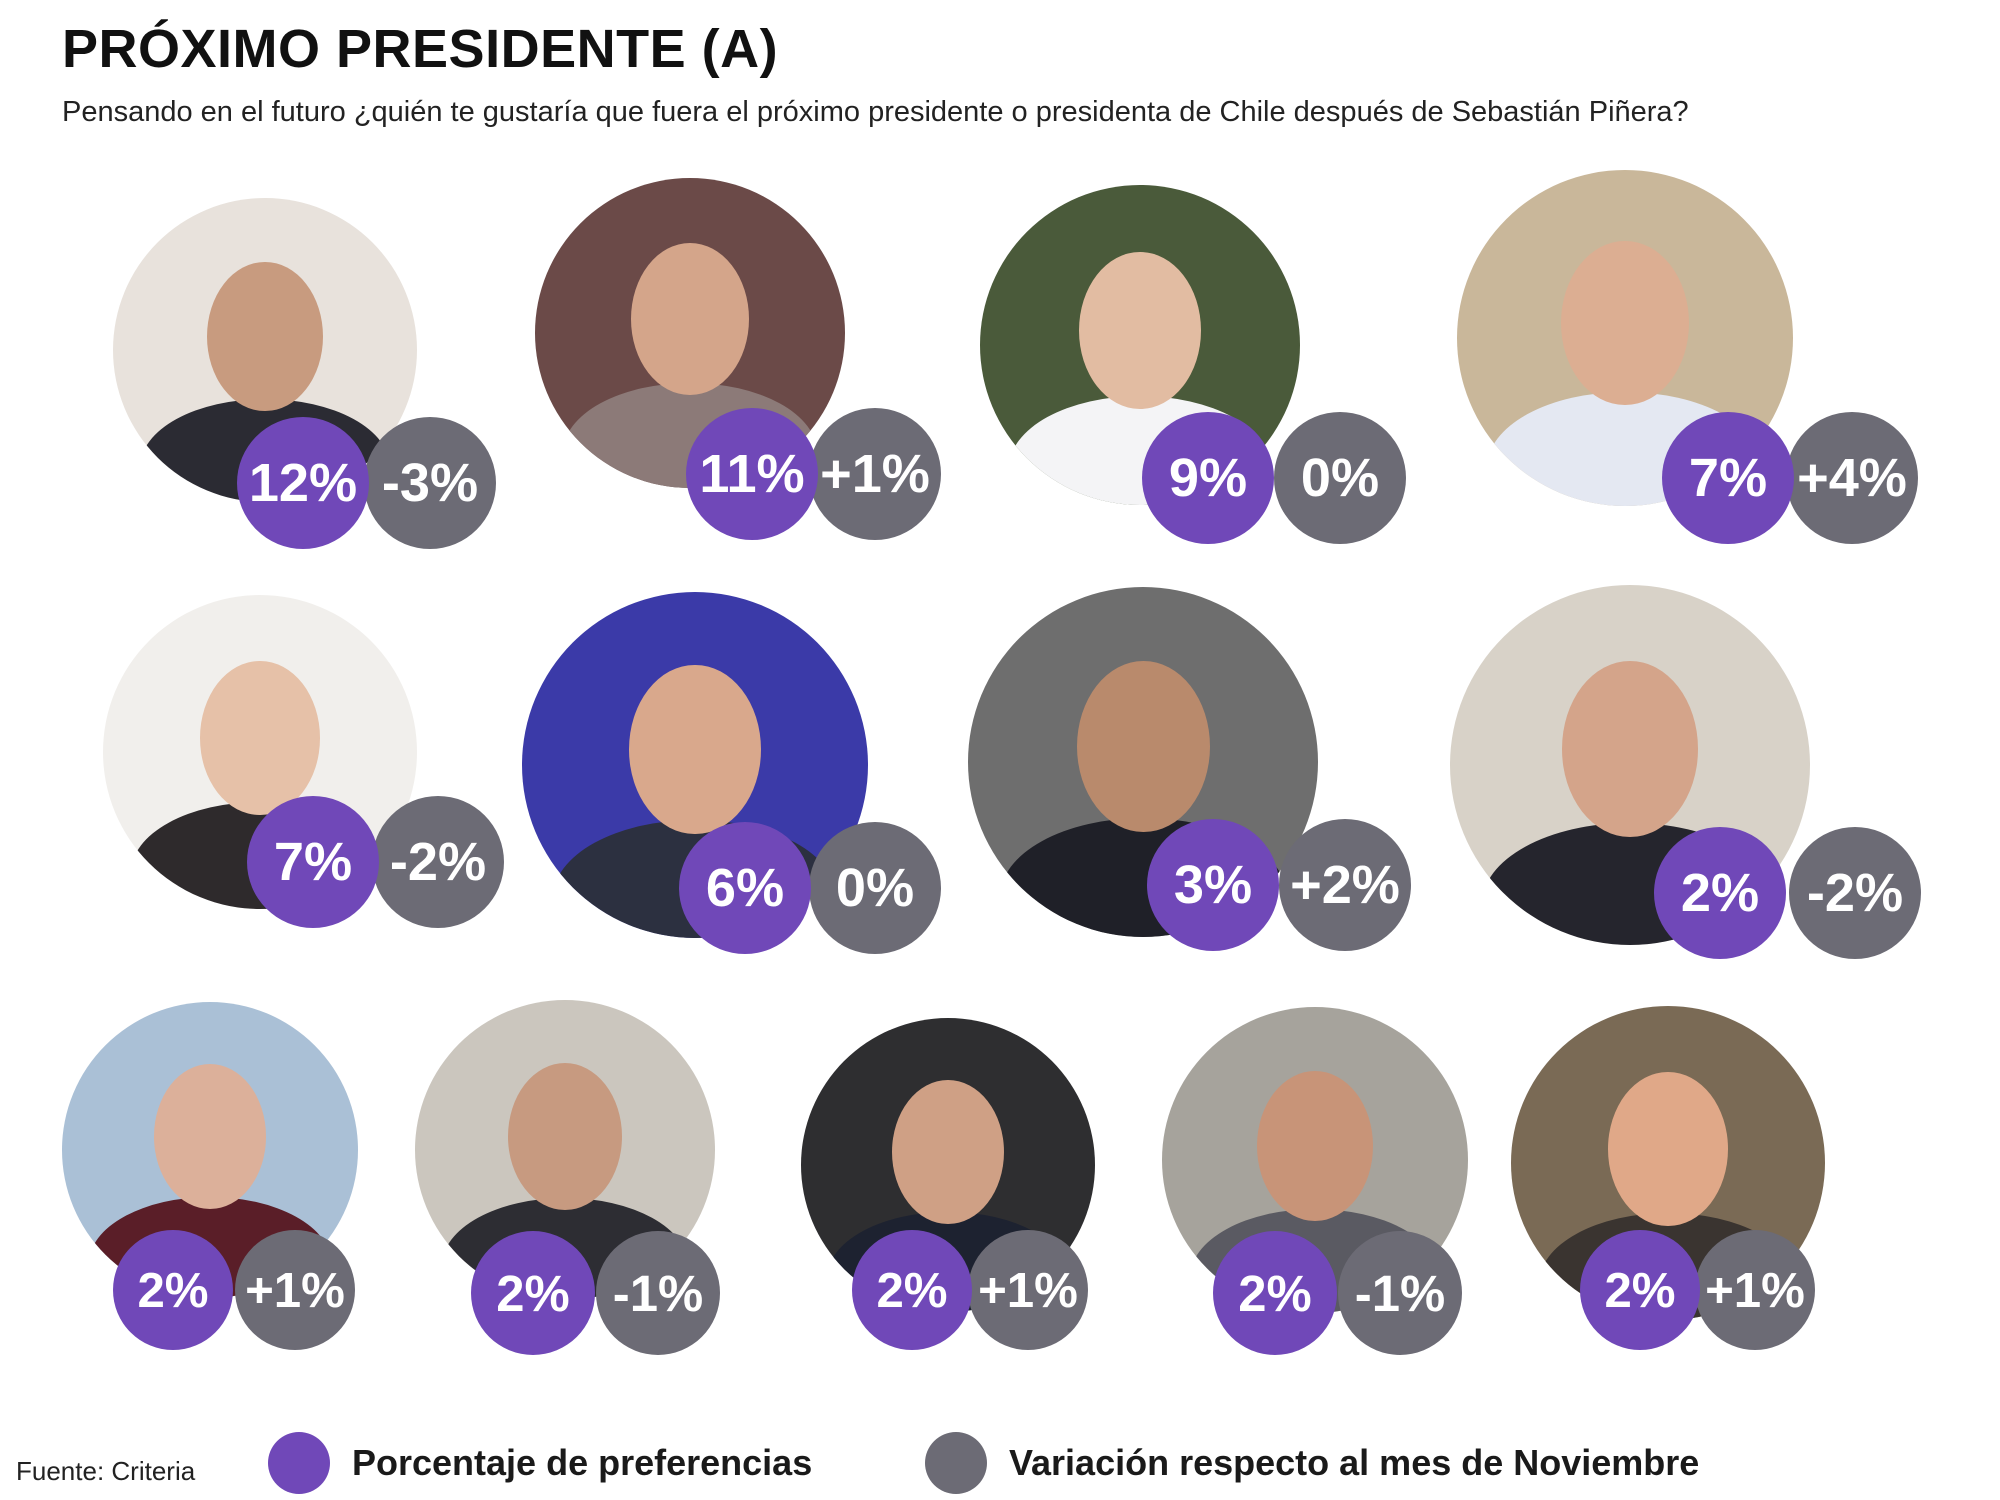 Image resolution: width=2000 pixels, height=1500 pixels. What do you see at coordinates (752, 474) in the screenshot?
I see `preference-badge: 11%` at bounding box center [752, 474].